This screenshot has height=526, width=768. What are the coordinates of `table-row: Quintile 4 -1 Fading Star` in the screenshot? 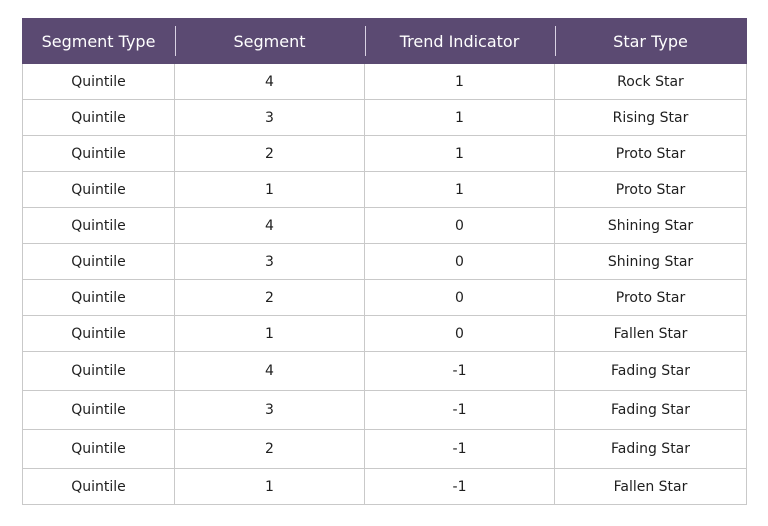 It's located at (384, 371).